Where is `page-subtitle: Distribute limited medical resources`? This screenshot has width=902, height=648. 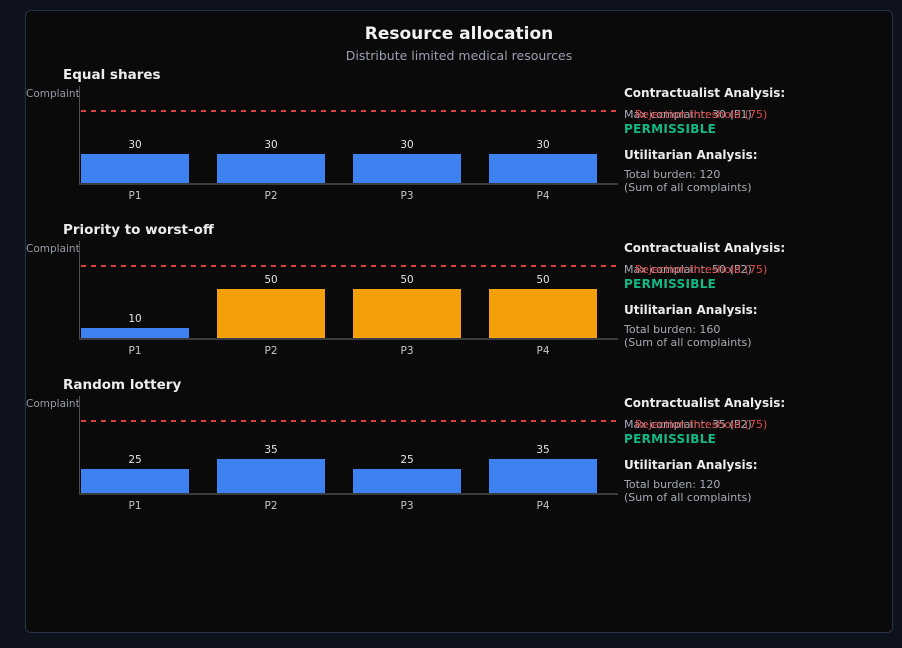 page-subtitle: Distribute limited medical resources is located at coordinates (459, 55).